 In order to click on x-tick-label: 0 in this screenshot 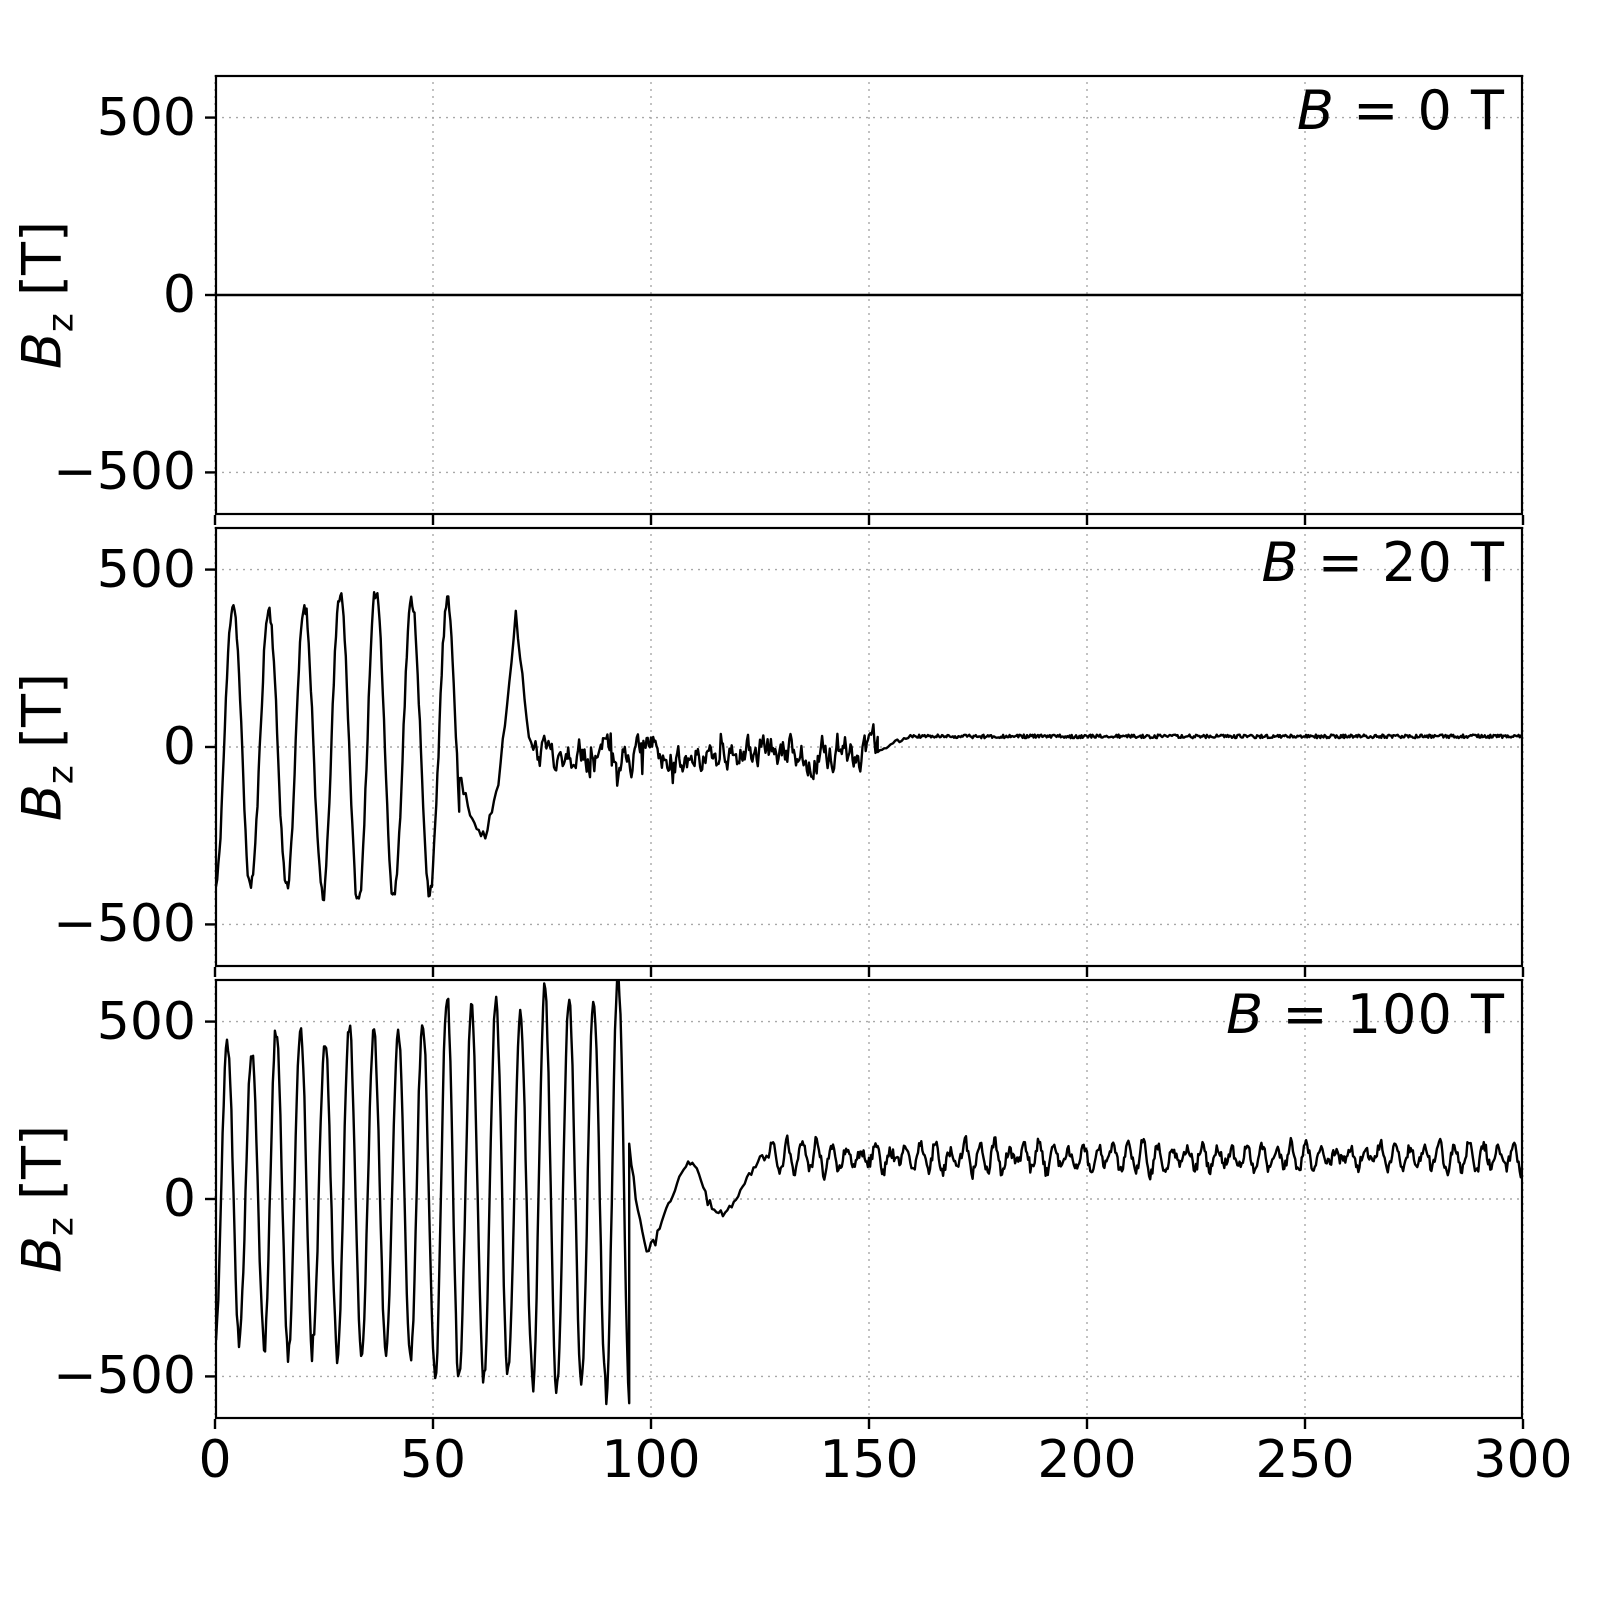, I will do `click(215, 1460)`.